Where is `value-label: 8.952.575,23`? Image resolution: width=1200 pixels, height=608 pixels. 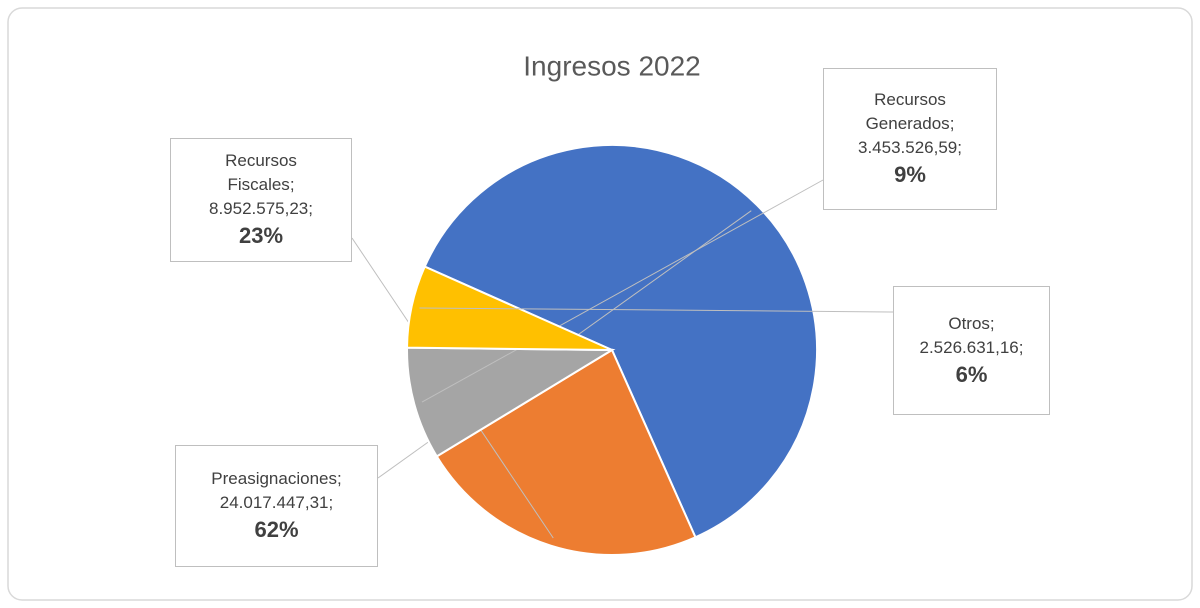 value-label: 8.952.575,23 is located at coordinates (259, 208).